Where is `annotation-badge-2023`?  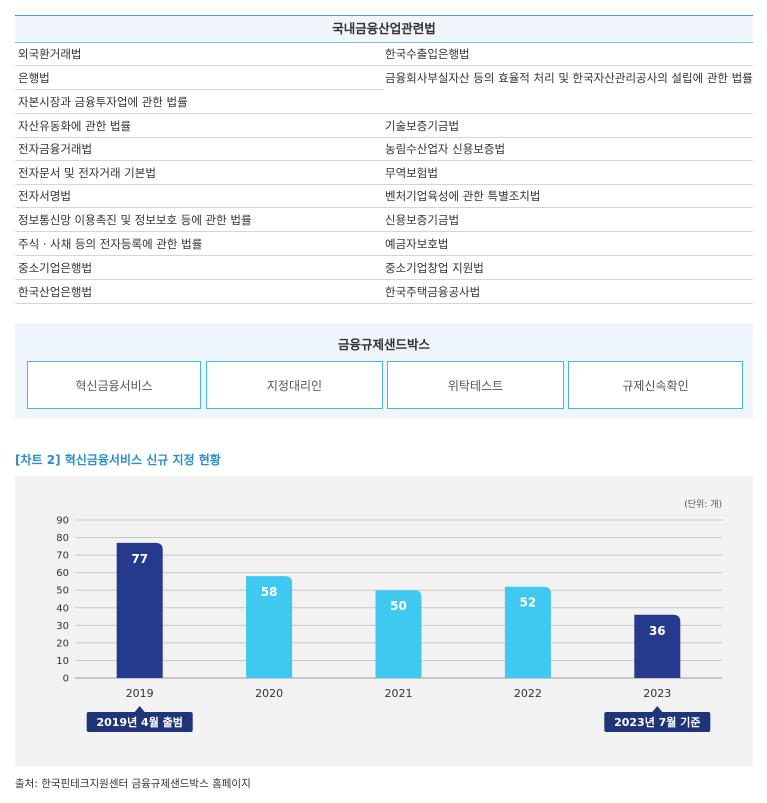
annotation-badge-2023 is located at coordinates (657, 722).